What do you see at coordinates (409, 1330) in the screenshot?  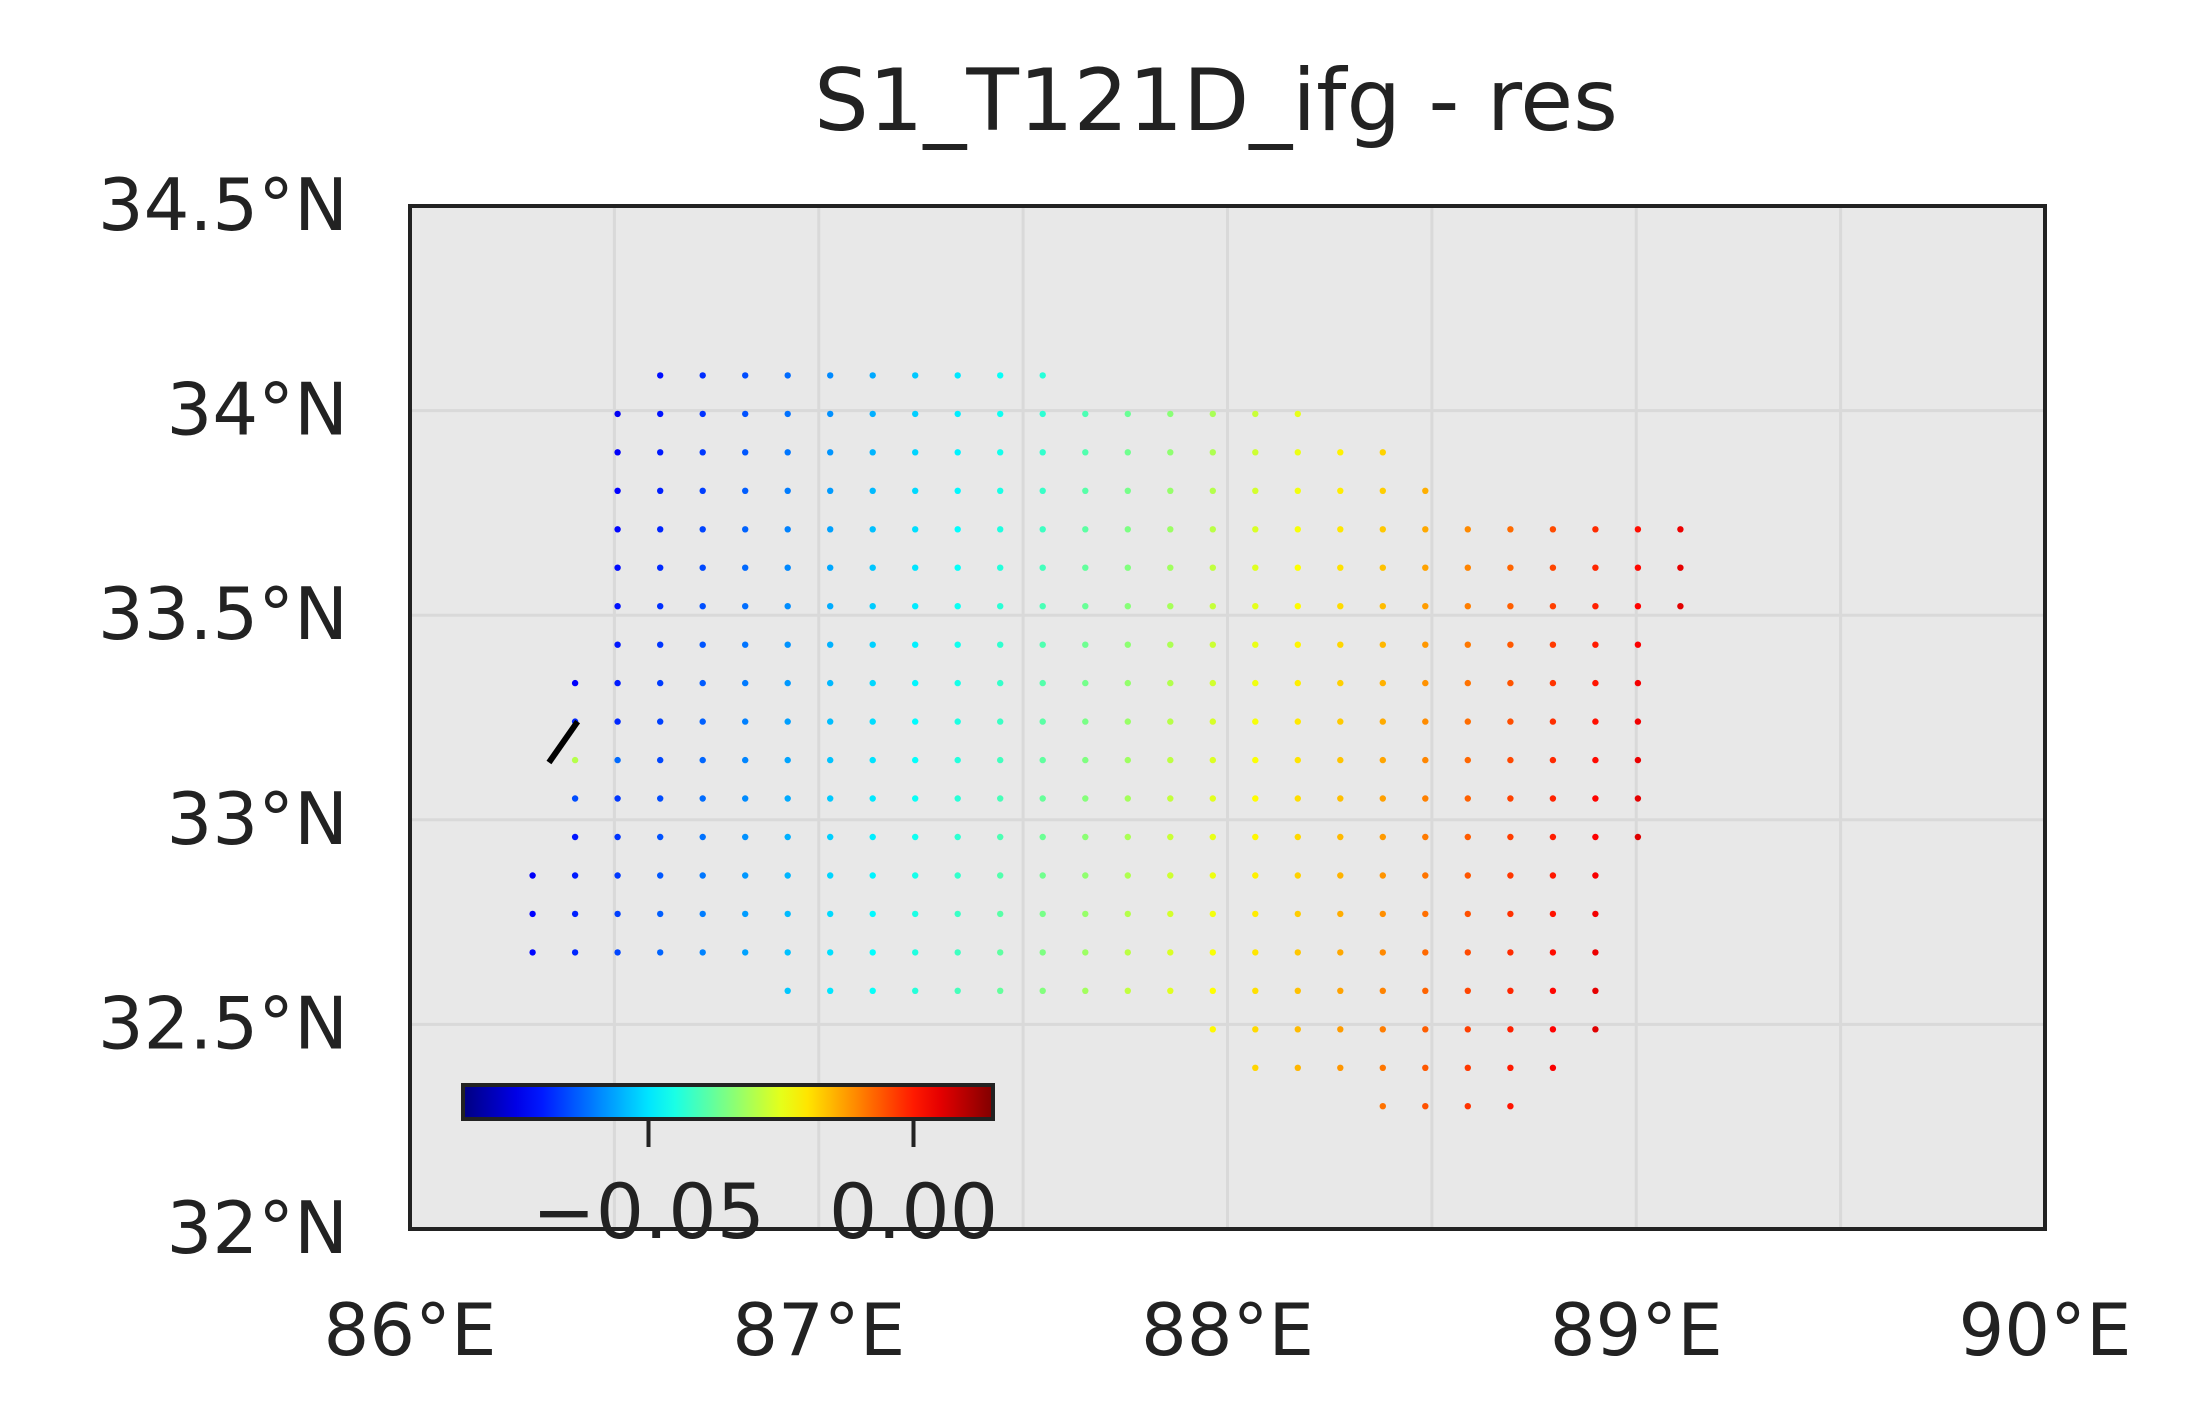 I see `x-tick-label: 86°E` at bounding box center [409, 1330].